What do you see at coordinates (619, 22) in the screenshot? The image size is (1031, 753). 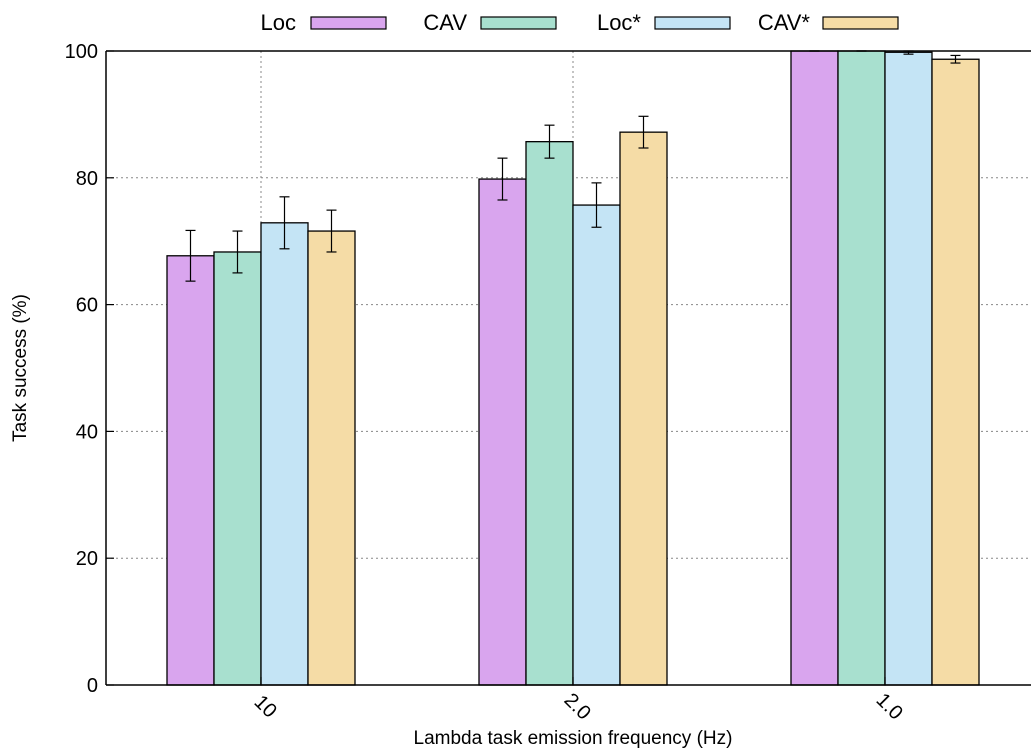 I see `legend-label: Loc*` at bounding box center [619, 22].